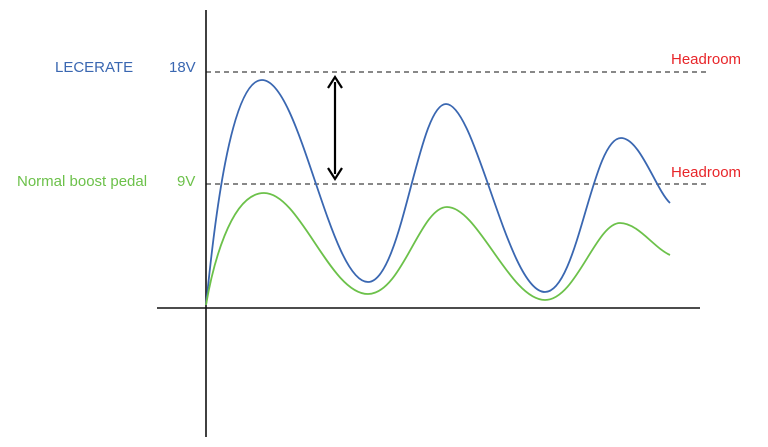 Image resolution: width=768 pixels, height=447 pixels. Describe the element at coordinates (94, 67) in the screenshot. I see `lecerate-label: LECERATE` at that location.